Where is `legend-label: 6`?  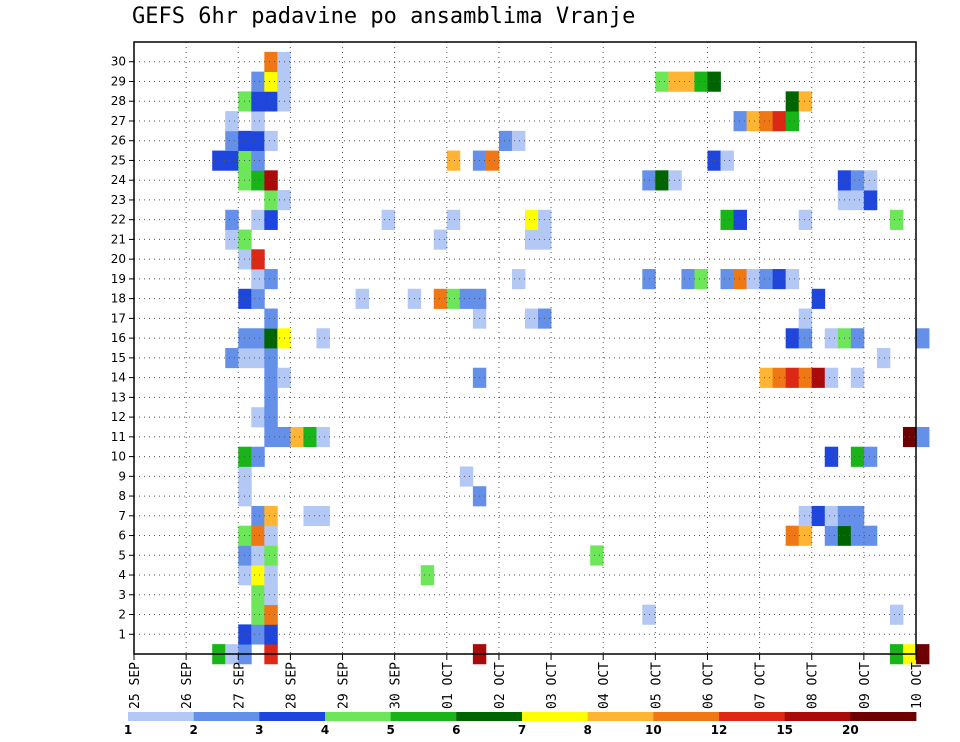 legend-label: 6 is located at coordinates (456, 730).